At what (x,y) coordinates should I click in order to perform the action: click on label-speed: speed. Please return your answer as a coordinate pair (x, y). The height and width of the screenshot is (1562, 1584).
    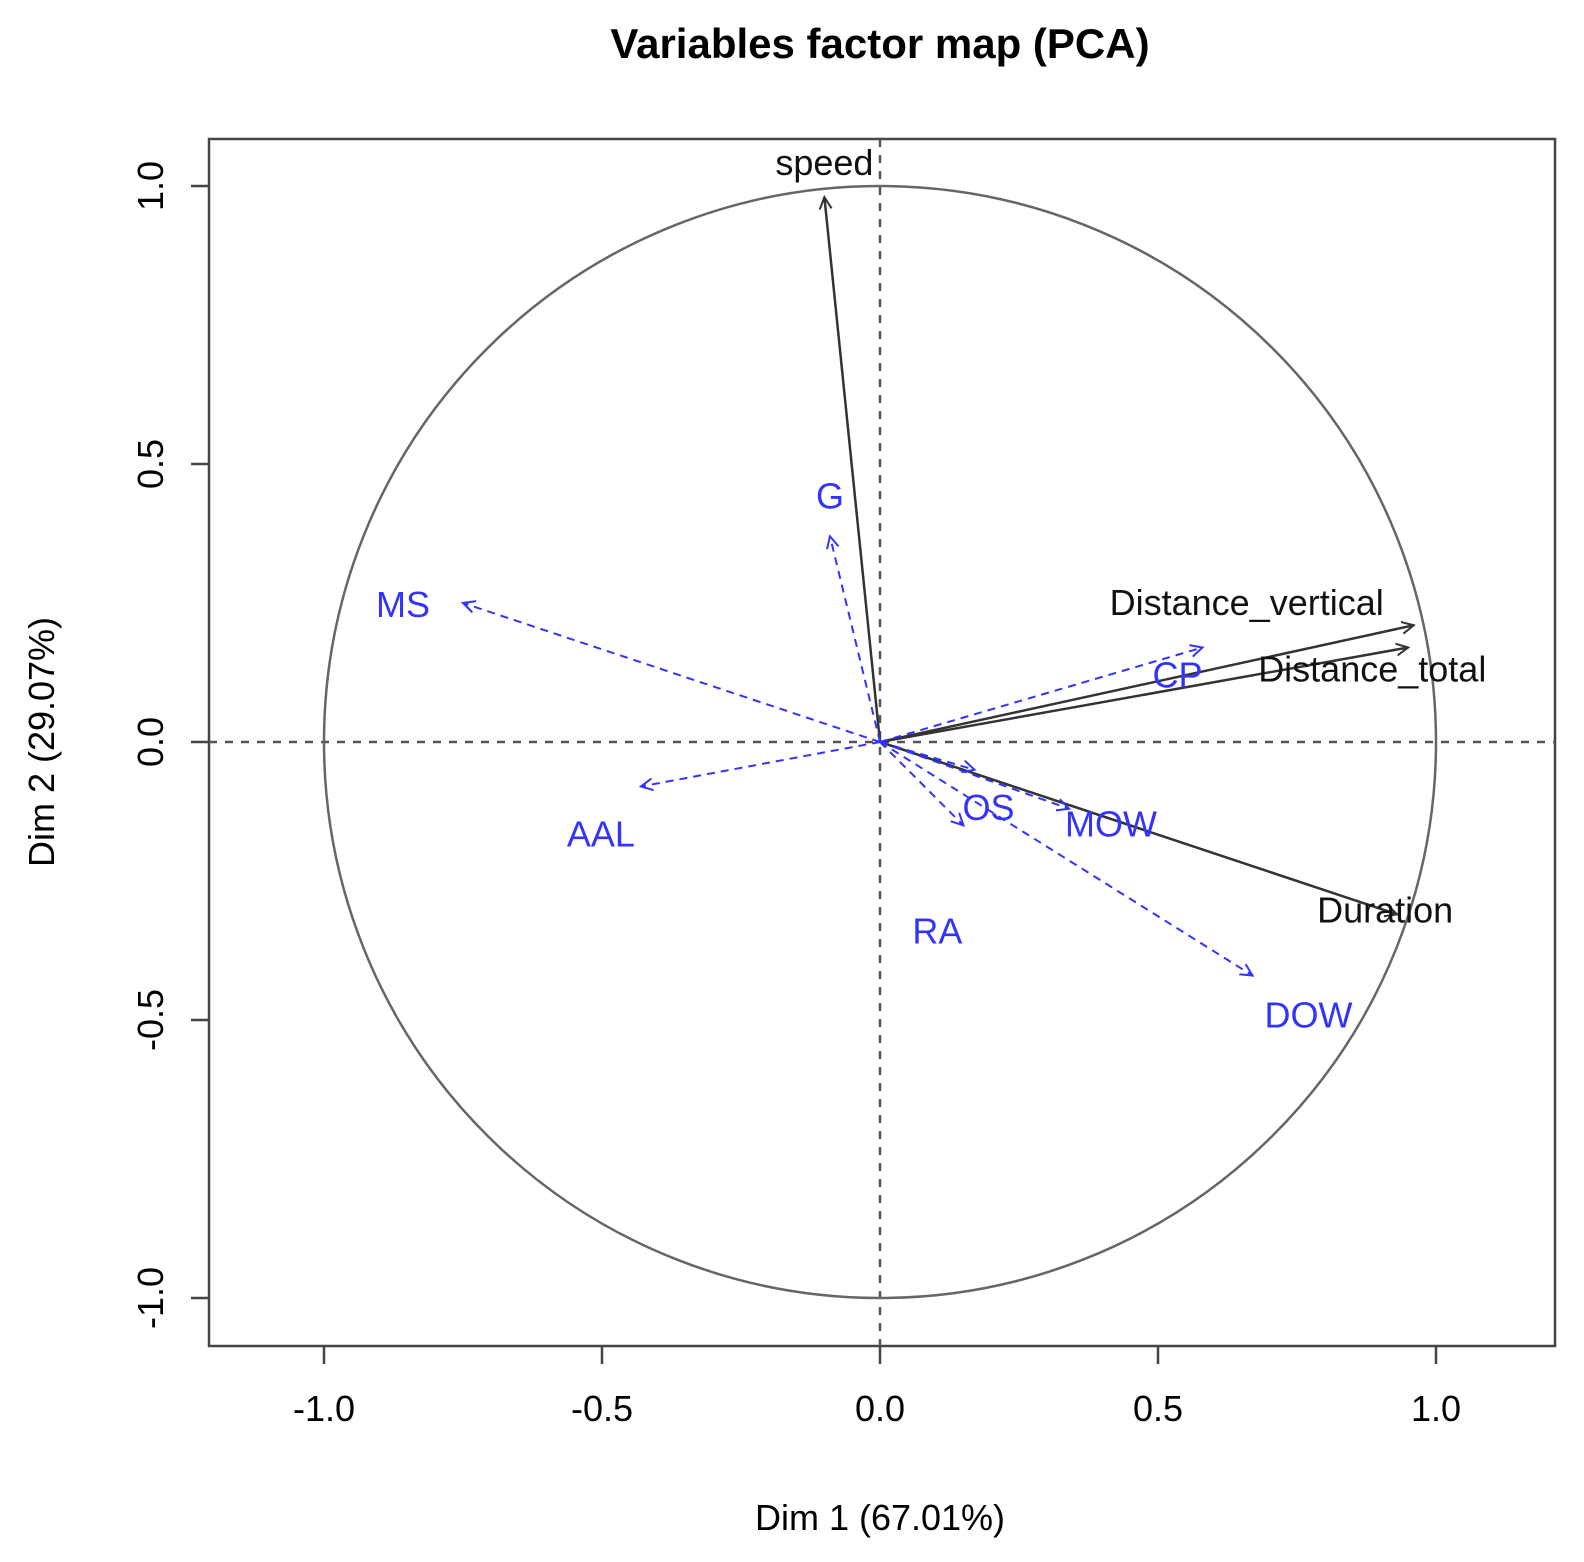
    Looking at the image, I should click on (824, 162).